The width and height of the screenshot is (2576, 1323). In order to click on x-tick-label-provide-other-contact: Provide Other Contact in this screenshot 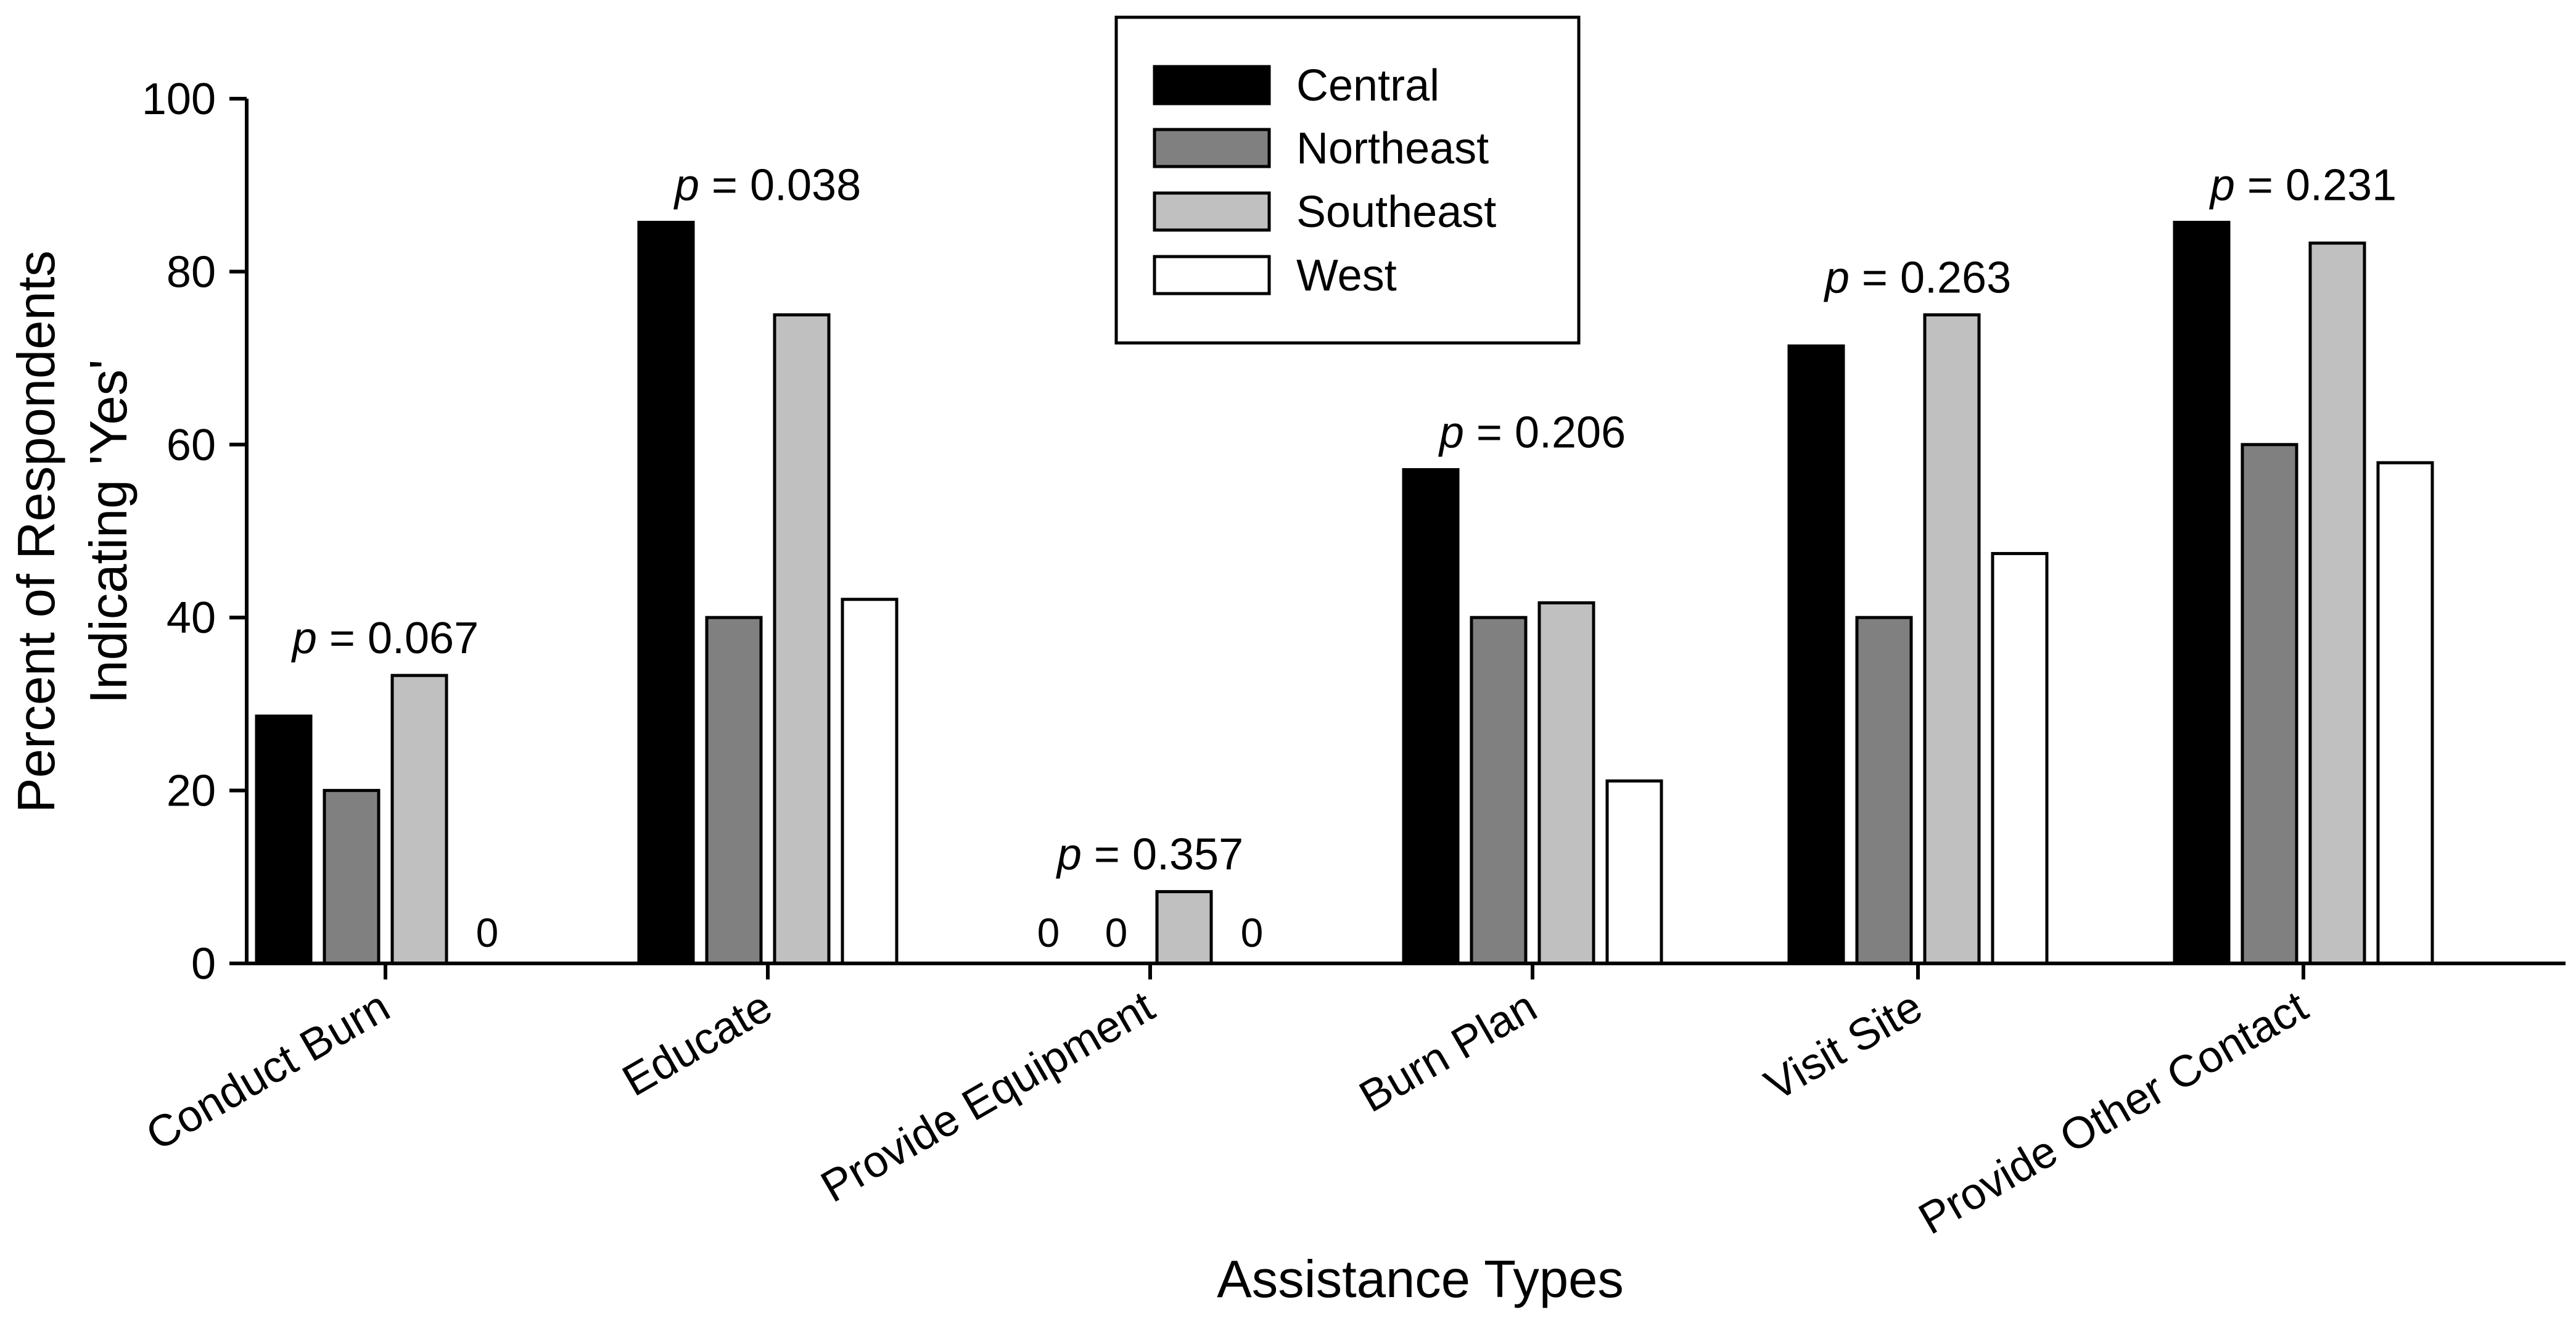, I will do `click(2113, 1113)`.